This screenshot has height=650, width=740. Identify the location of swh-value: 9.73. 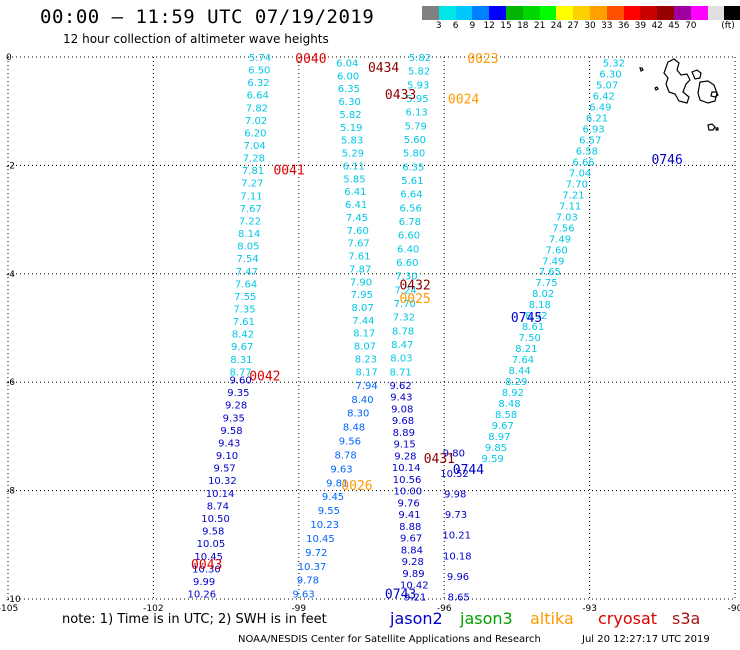
(456, 515).